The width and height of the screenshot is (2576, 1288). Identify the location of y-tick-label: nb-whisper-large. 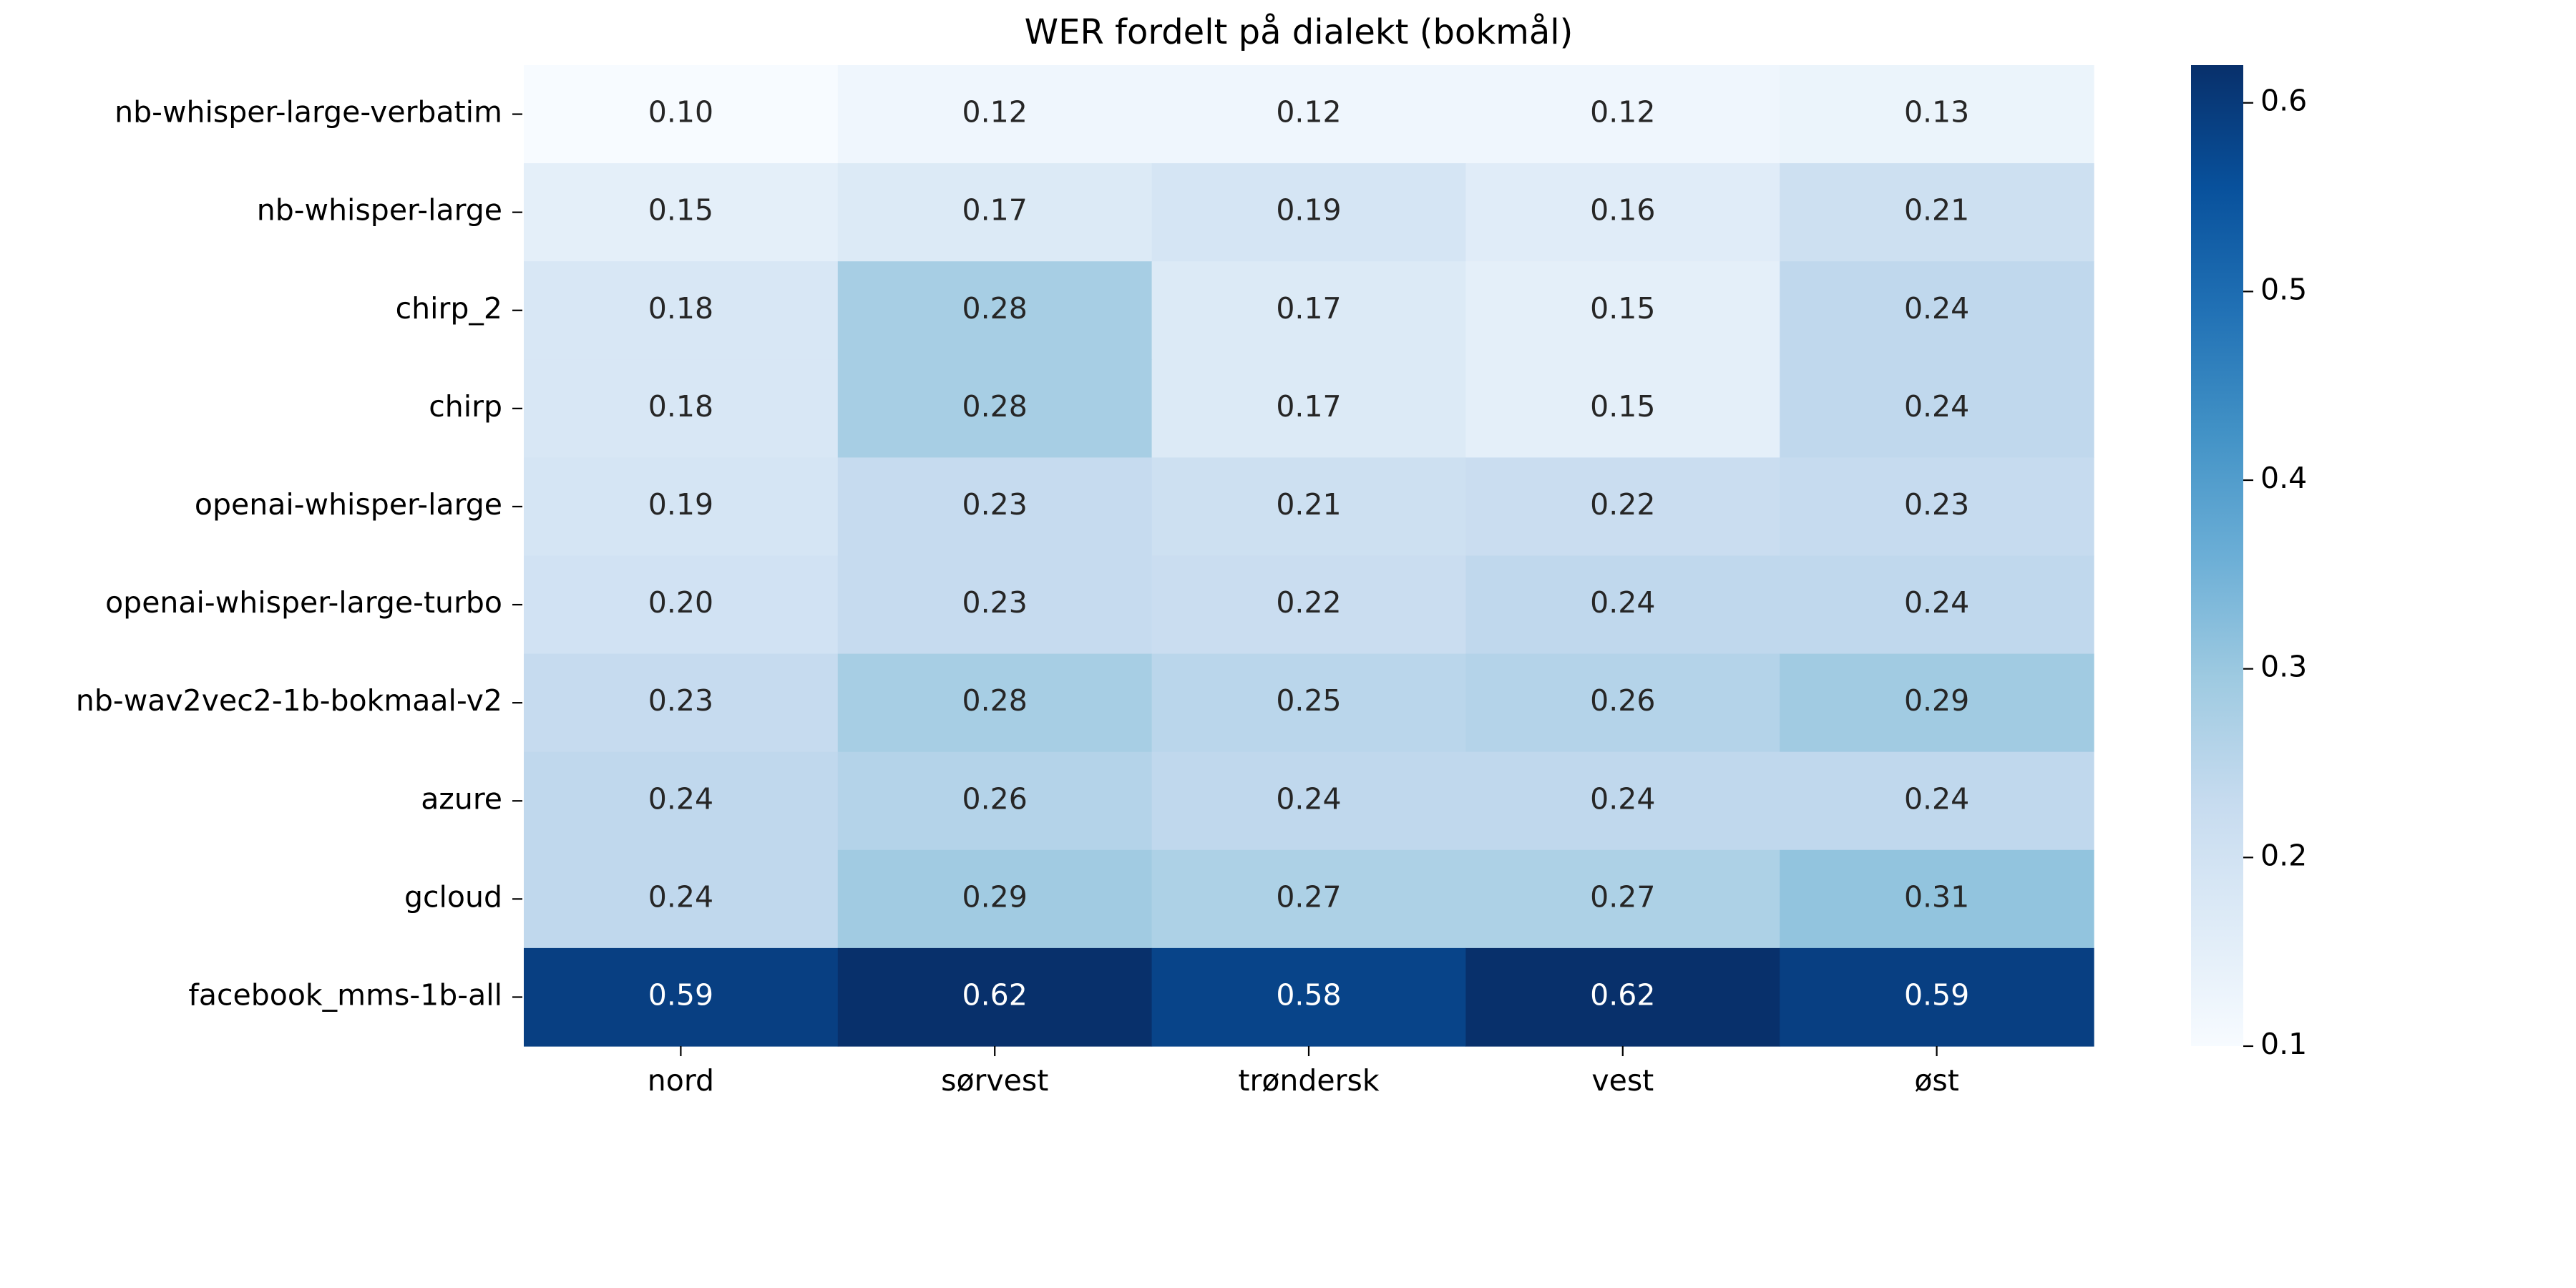
(379, 210).